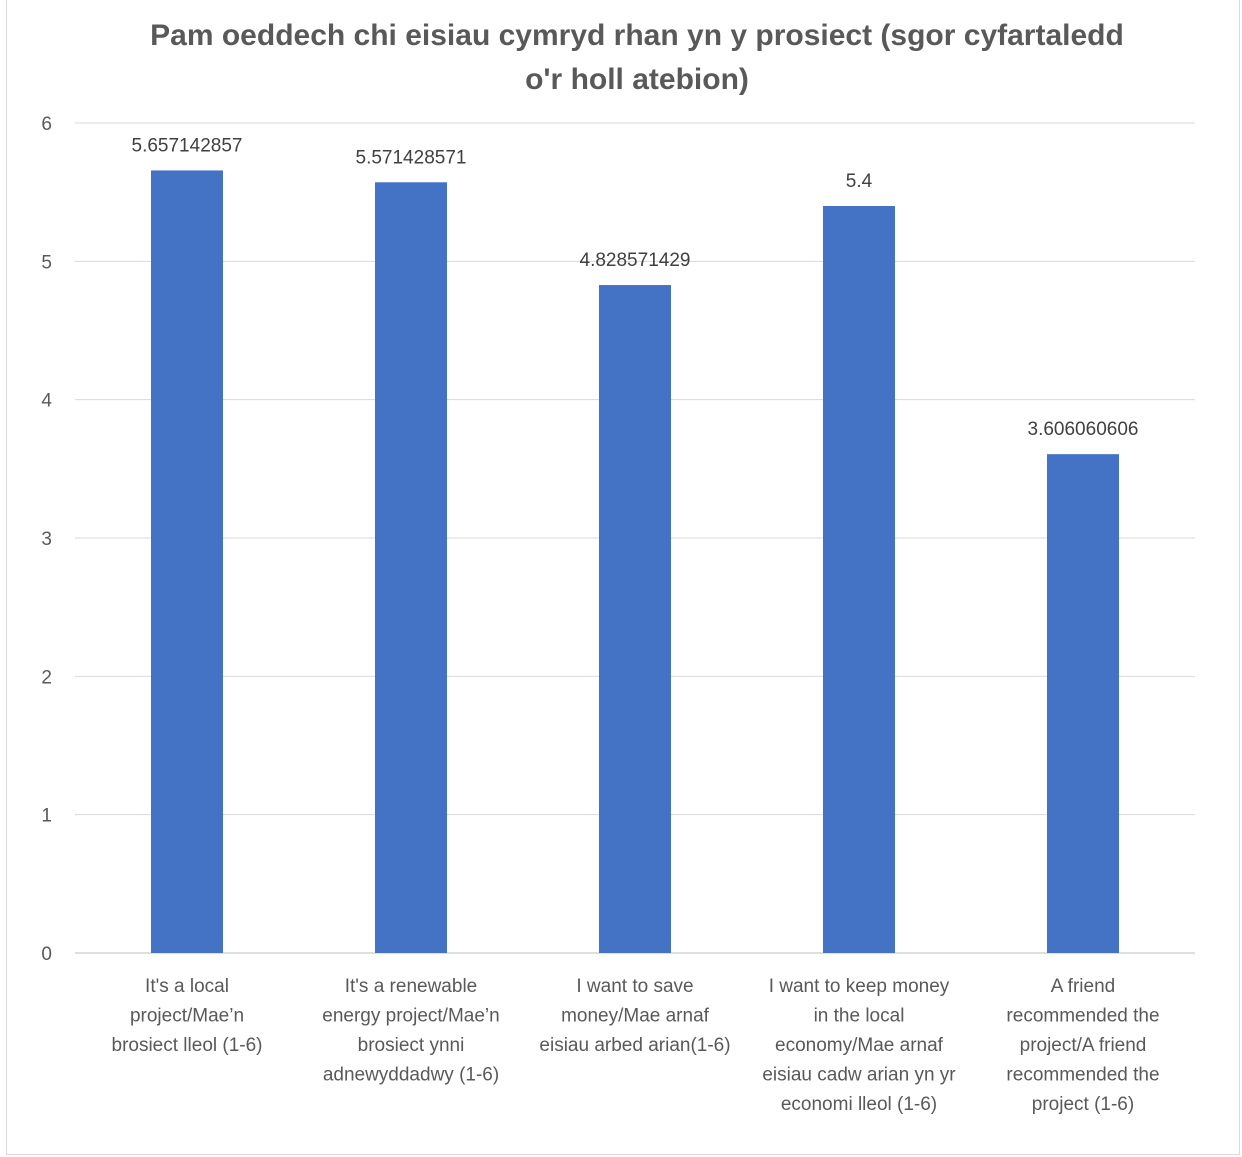 This screenshot has width=1242, height=1157. I want to click on category-label-line: economi lleol (1-6), so click(859, 1104).